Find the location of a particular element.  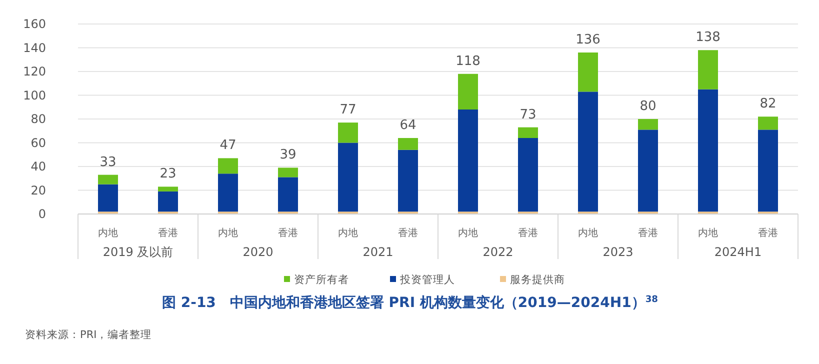

text: 2022 is located at coordinates (498, 252).